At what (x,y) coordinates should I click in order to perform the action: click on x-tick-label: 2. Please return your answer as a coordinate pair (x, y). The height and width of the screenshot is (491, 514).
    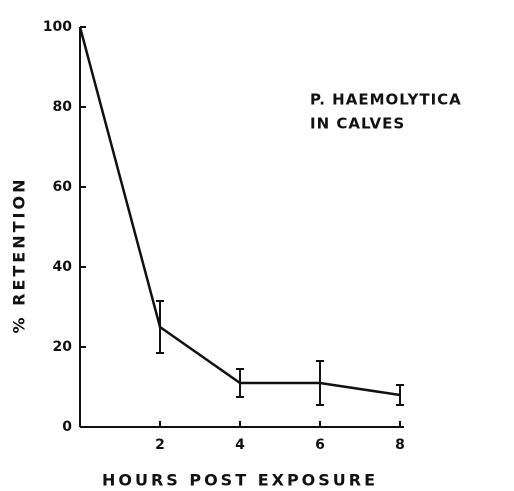
    Looking at the image, I should click on (160, 445).